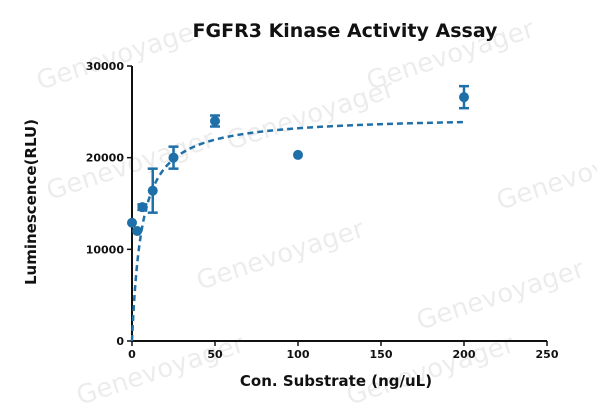 Image resolution: width=597 pixels, height=407 pixels. I want to click on x-tick-label: 250, so click(547, 354).